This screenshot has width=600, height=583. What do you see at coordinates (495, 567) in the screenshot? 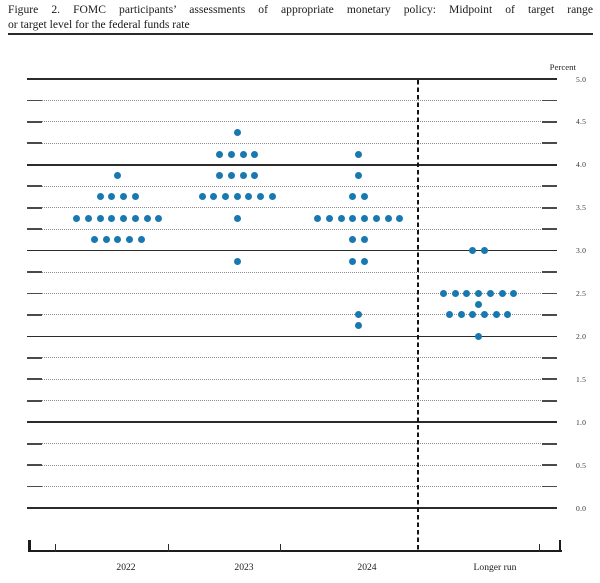
I see `x-category-label: Longer run` at bounding box center [495, 567].